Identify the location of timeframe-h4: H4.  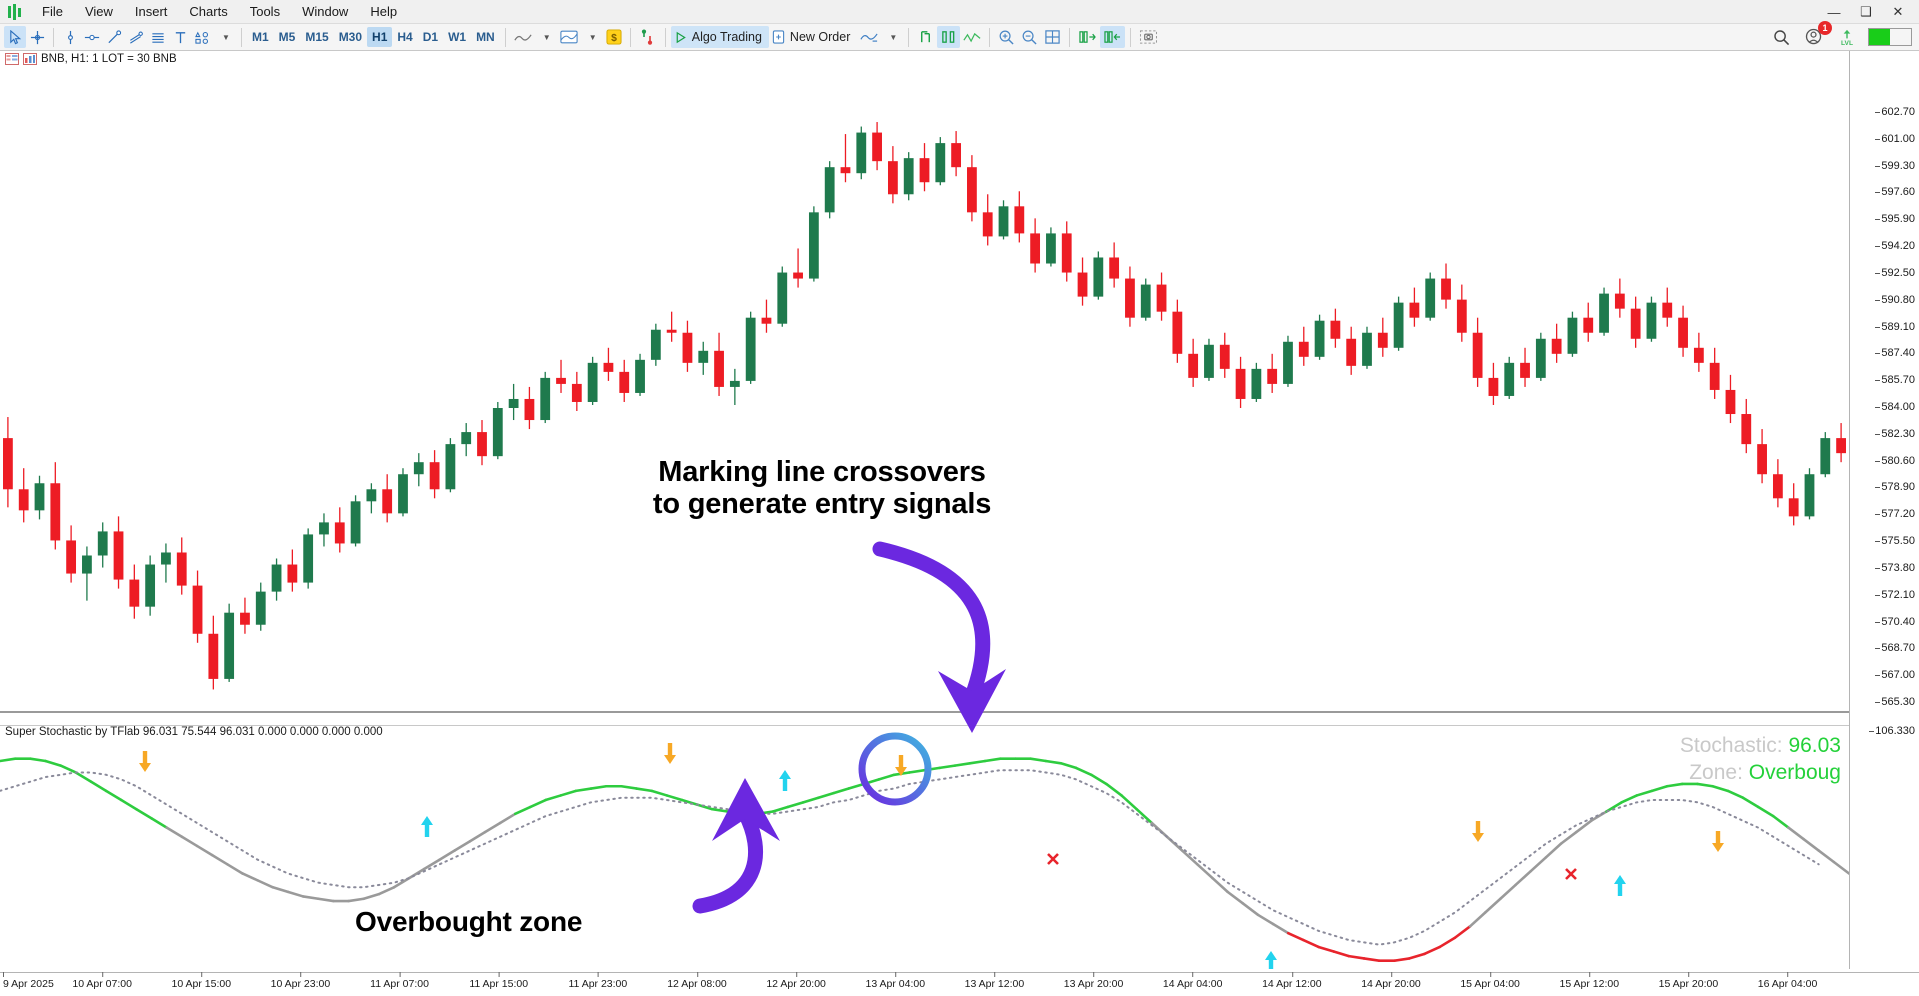
(405, 37).